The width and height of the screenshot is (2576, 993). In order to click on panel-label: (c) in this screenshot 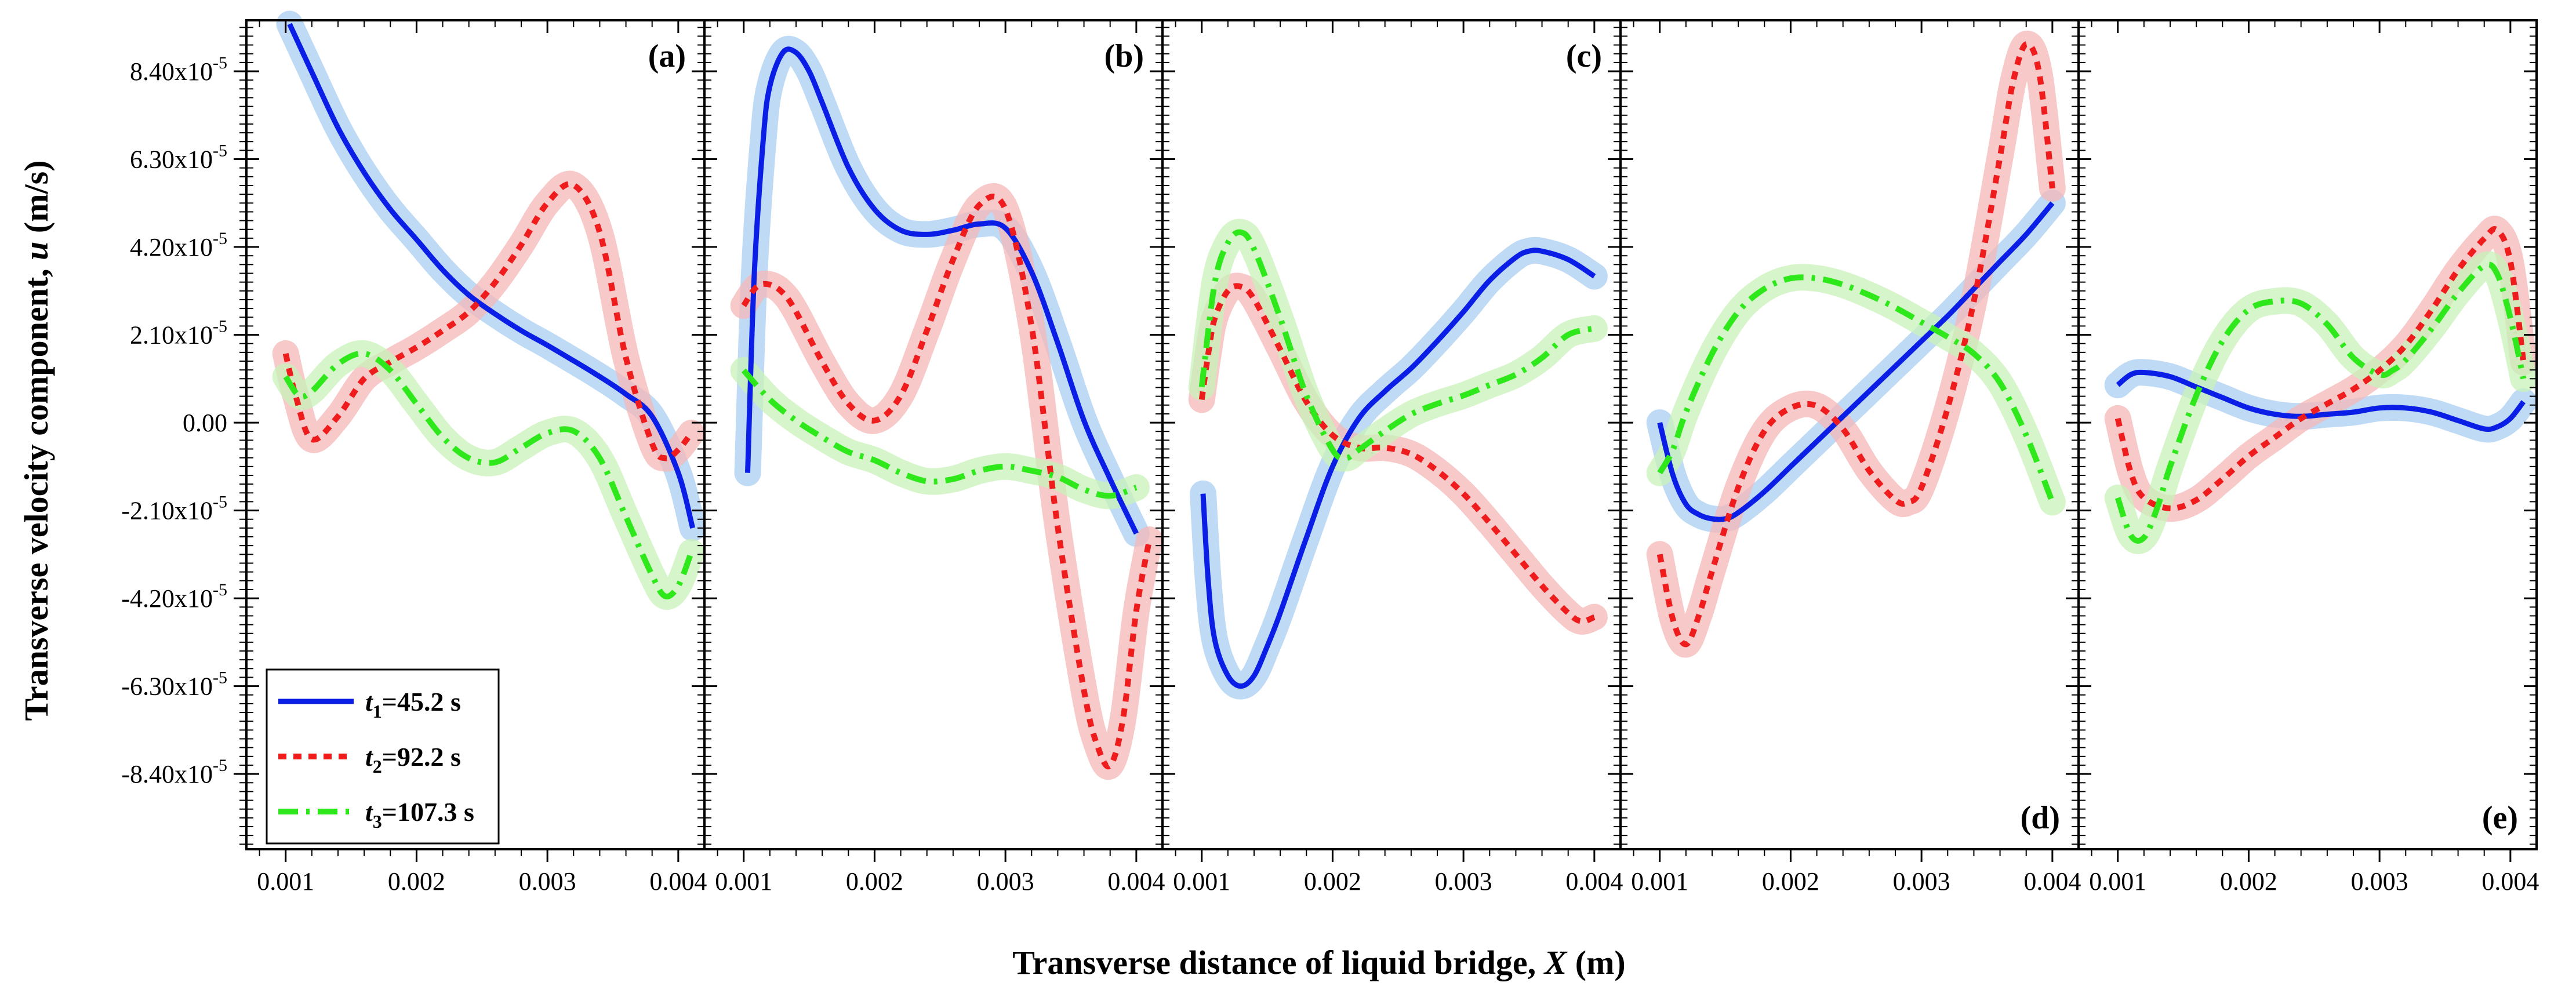, I will do `click(1584, 56)`.